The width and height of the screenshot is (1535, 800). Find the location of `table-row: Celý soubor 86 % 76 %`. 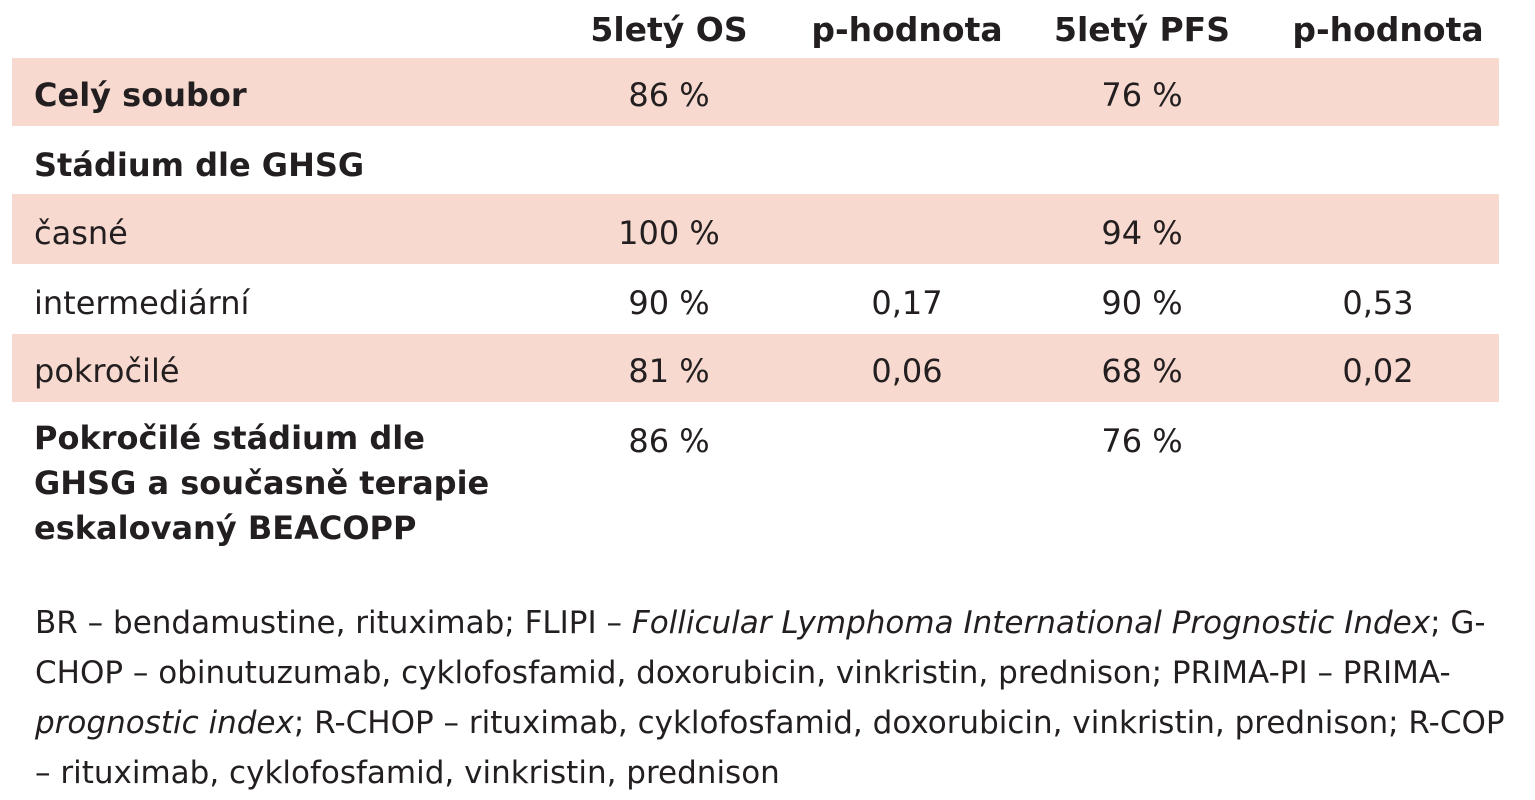

table-row: Celý soubor 86 % 76 % is located at coordinates (755, 92).